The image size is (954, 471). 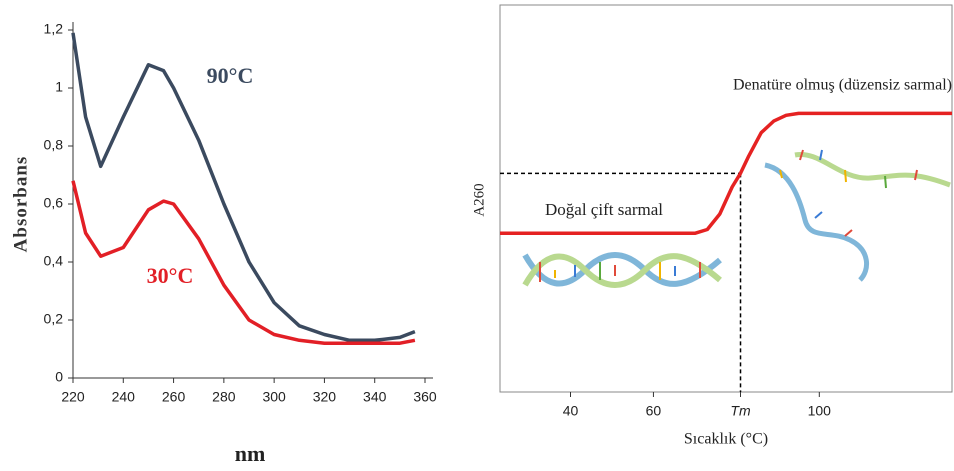 I want to click on y-tick-label: 0,8, so click(x=54, y=145).